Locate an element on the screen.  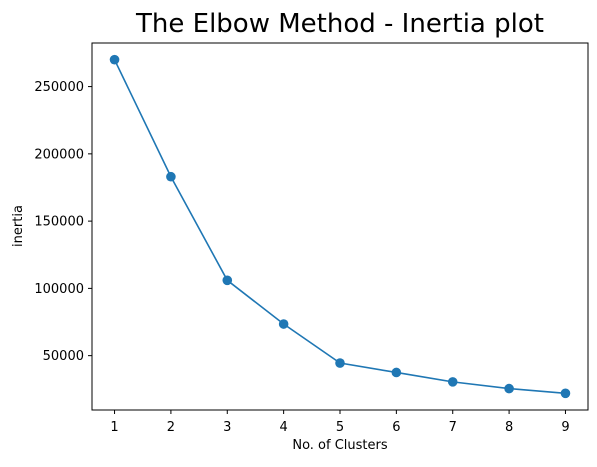
x-axis-label: No. of Clusters is located at coordinates (340, 445).